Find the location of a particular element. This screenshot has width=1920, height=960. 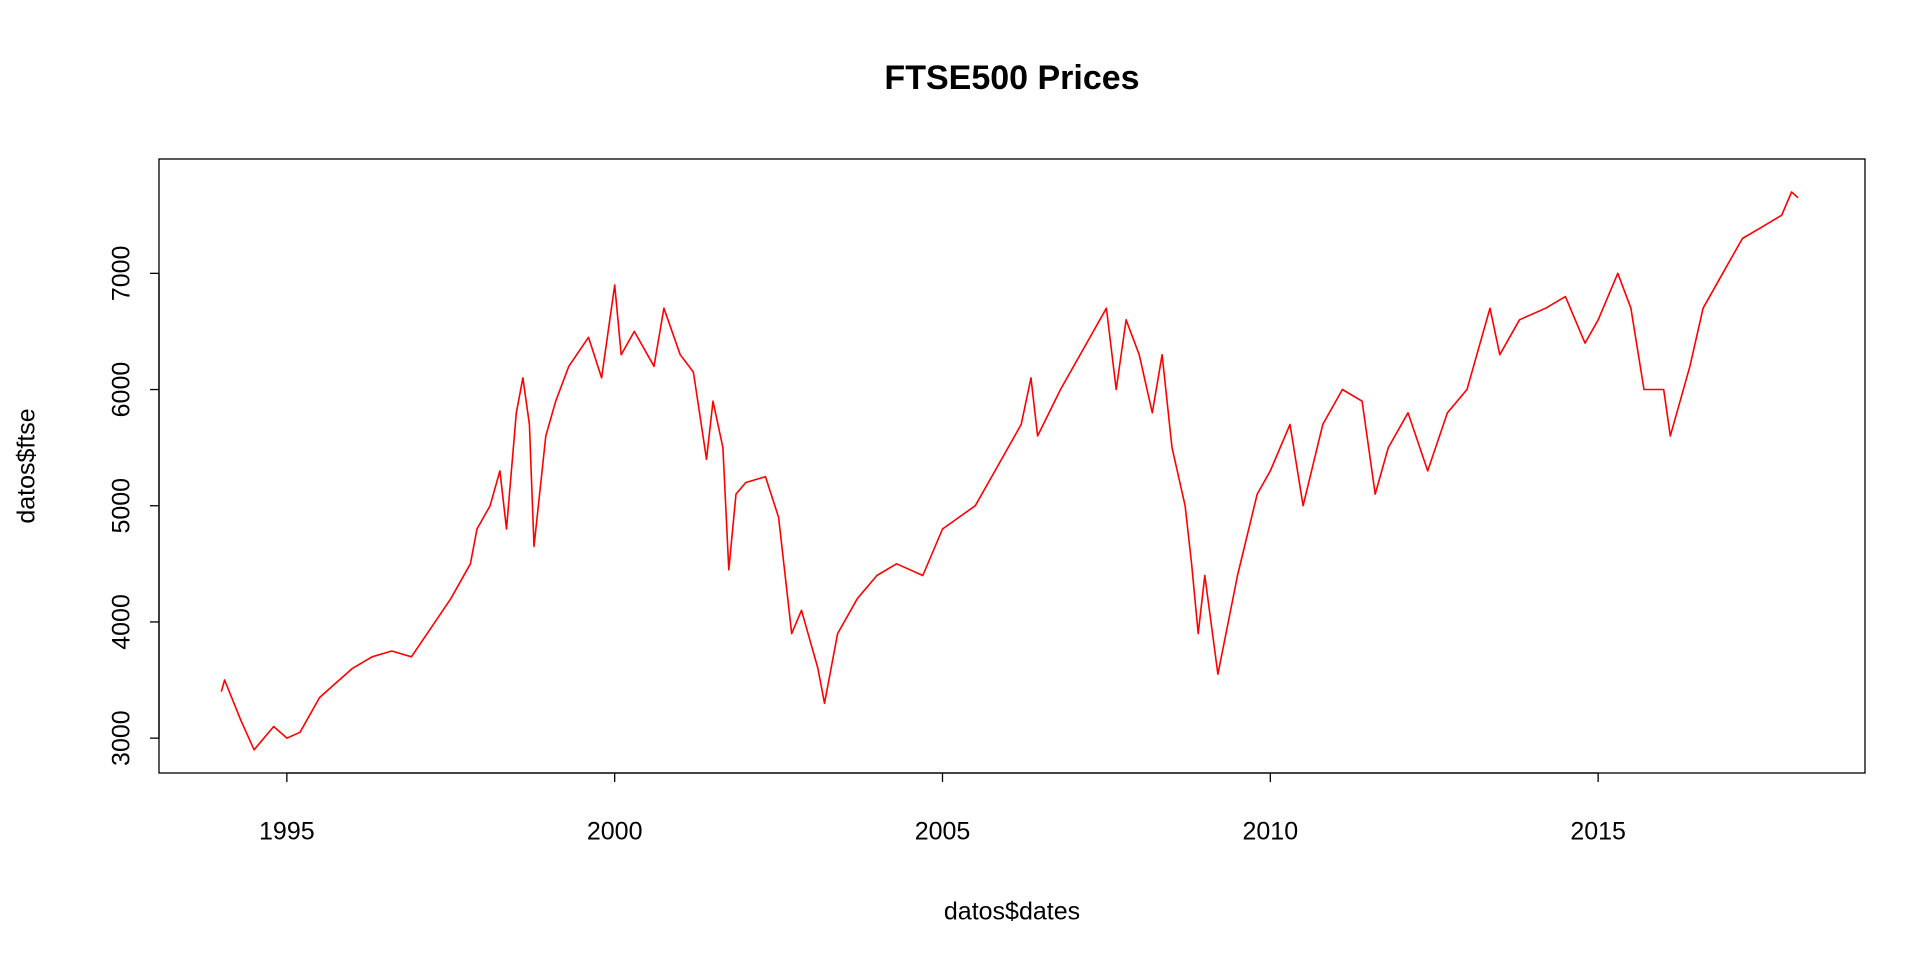

x-tick-label: 2015 is located at coordinates (1598, 832).